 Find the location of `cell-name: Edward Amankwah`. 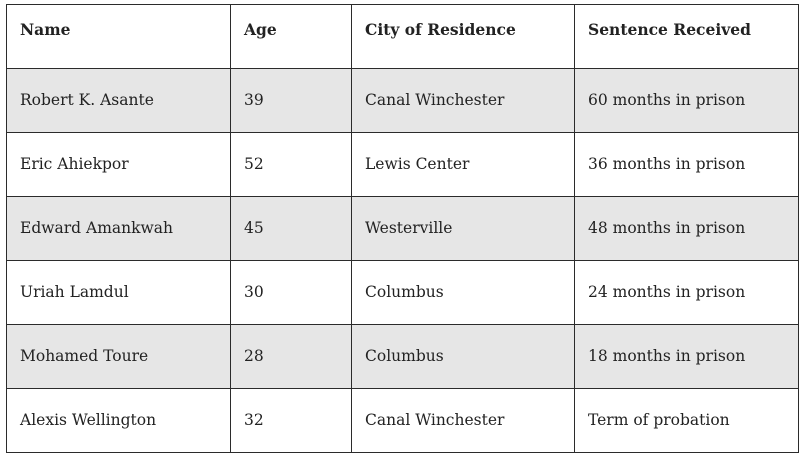

cell-name: Edward Amankwah is located at coordinates (118, 228).